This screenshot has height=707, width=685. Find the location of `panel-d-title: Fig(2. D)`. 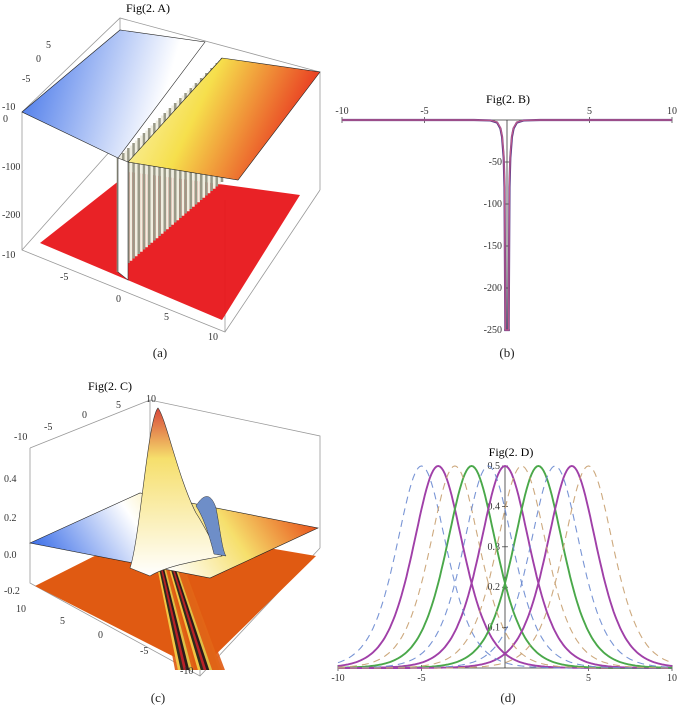

panel-d-title: Fig(2. D) is located at coordinates (511, 452).